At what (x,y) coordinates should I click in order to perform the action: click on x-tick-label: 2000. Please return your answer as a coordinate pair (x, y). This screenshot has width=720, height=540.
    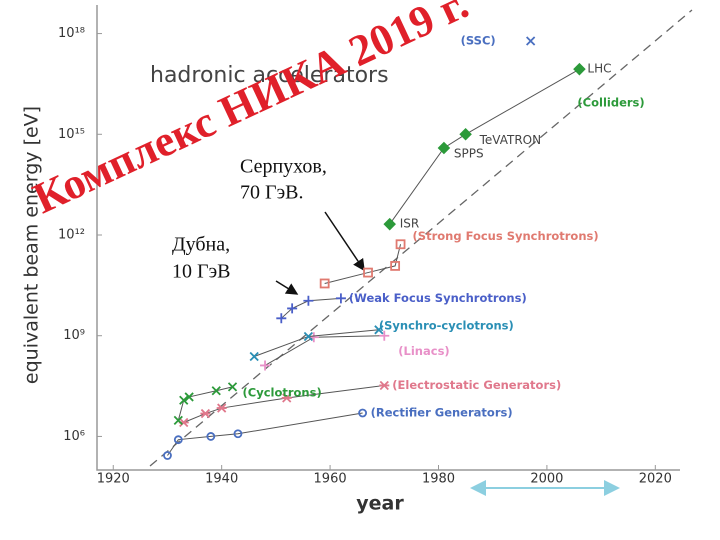
    Looking at the image, I should click on (546, 479).